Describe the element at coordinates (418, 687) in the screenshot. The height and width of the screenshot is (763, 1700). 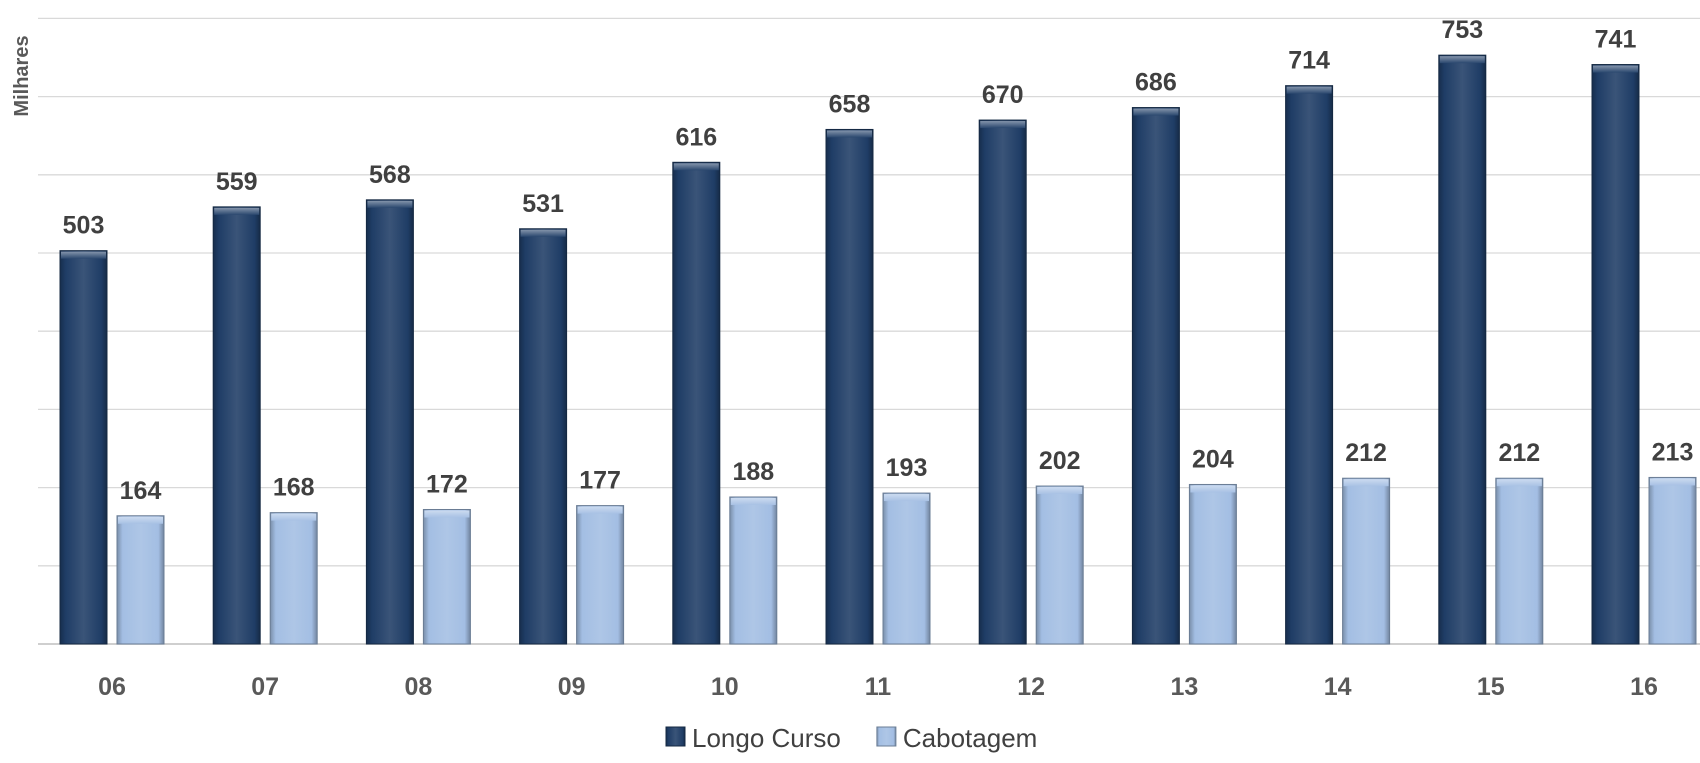
I see `x-tick-label: 08` at that location.